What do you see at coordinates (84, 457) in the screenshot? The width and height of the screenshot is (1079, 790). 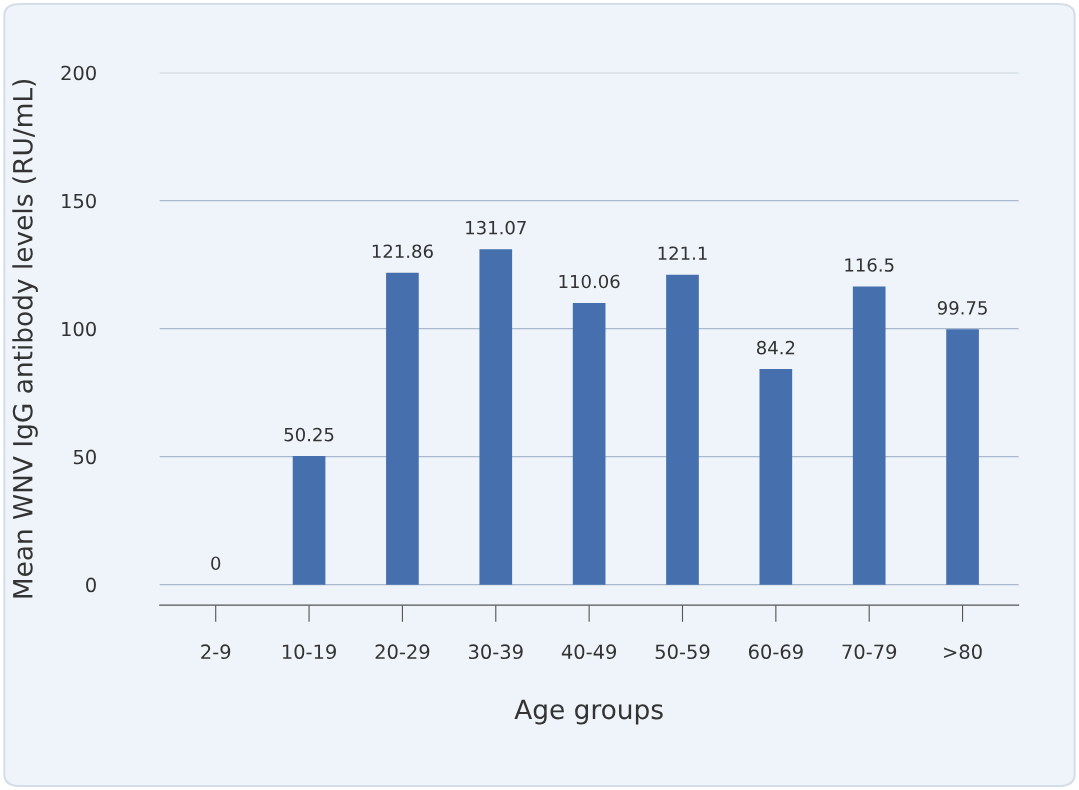 I see `y-tick-label: 50` at bounding box center [84, 457].